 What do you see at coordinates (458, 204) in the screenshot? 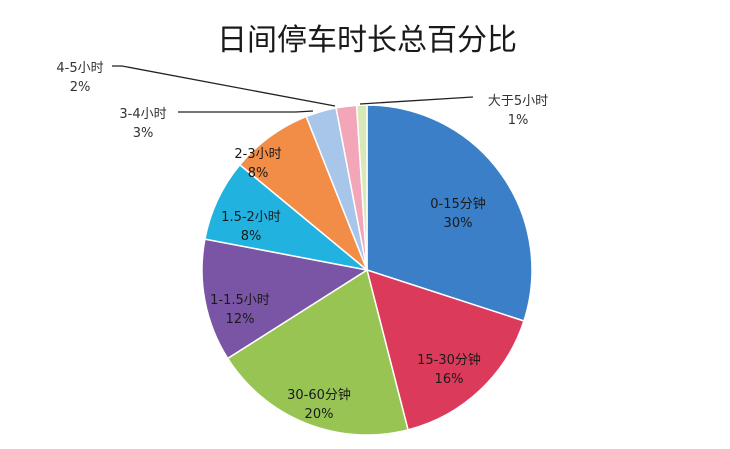
I see `slice-label-0: 0-15分钟` at bounding box center [458, 204].